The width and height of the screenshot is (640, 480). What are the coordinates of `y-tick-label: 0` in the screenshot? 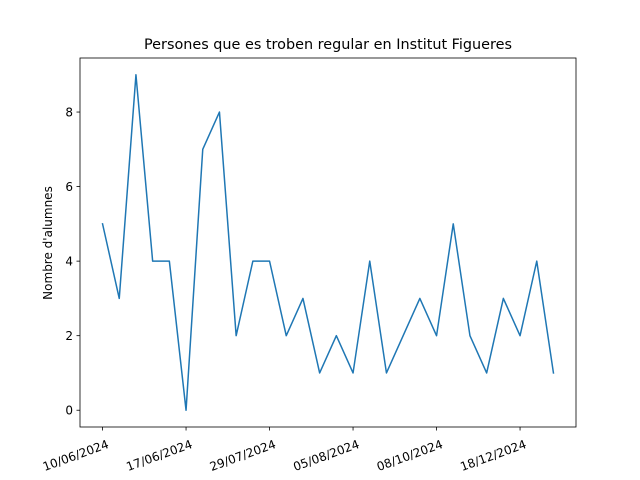 It's located at (69, 411).